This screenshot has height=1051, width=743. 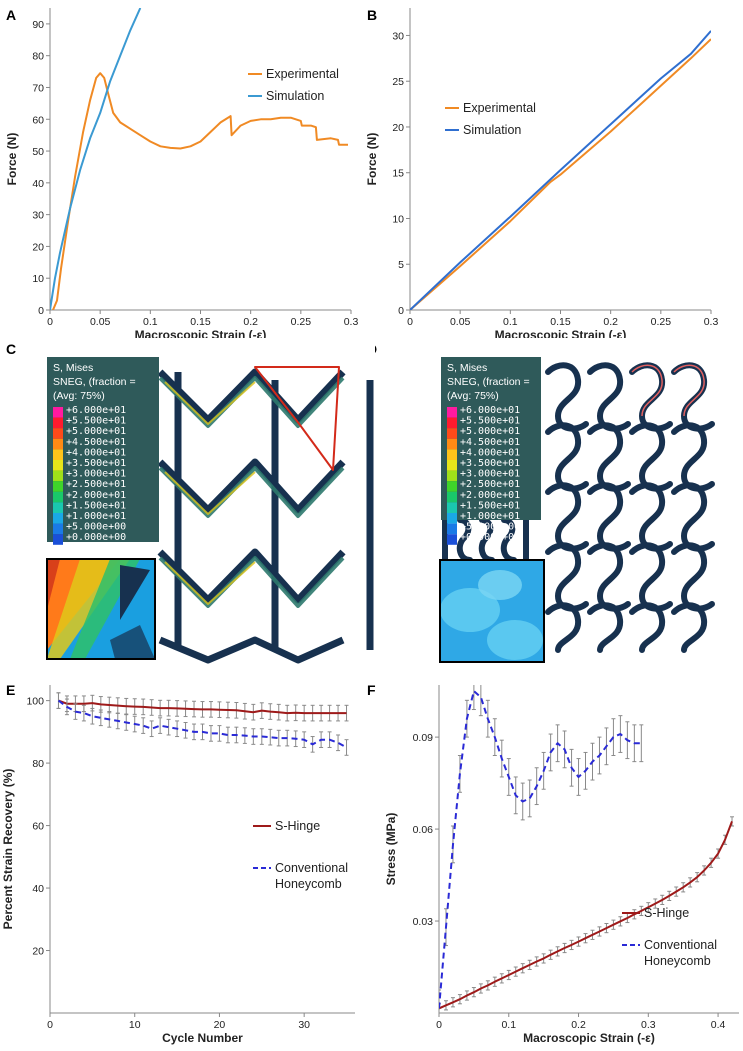 What do you see at coordinates (35, 702) in the screenshot?
I see `y-tick-label: 100` at bounding box center [35, 702].